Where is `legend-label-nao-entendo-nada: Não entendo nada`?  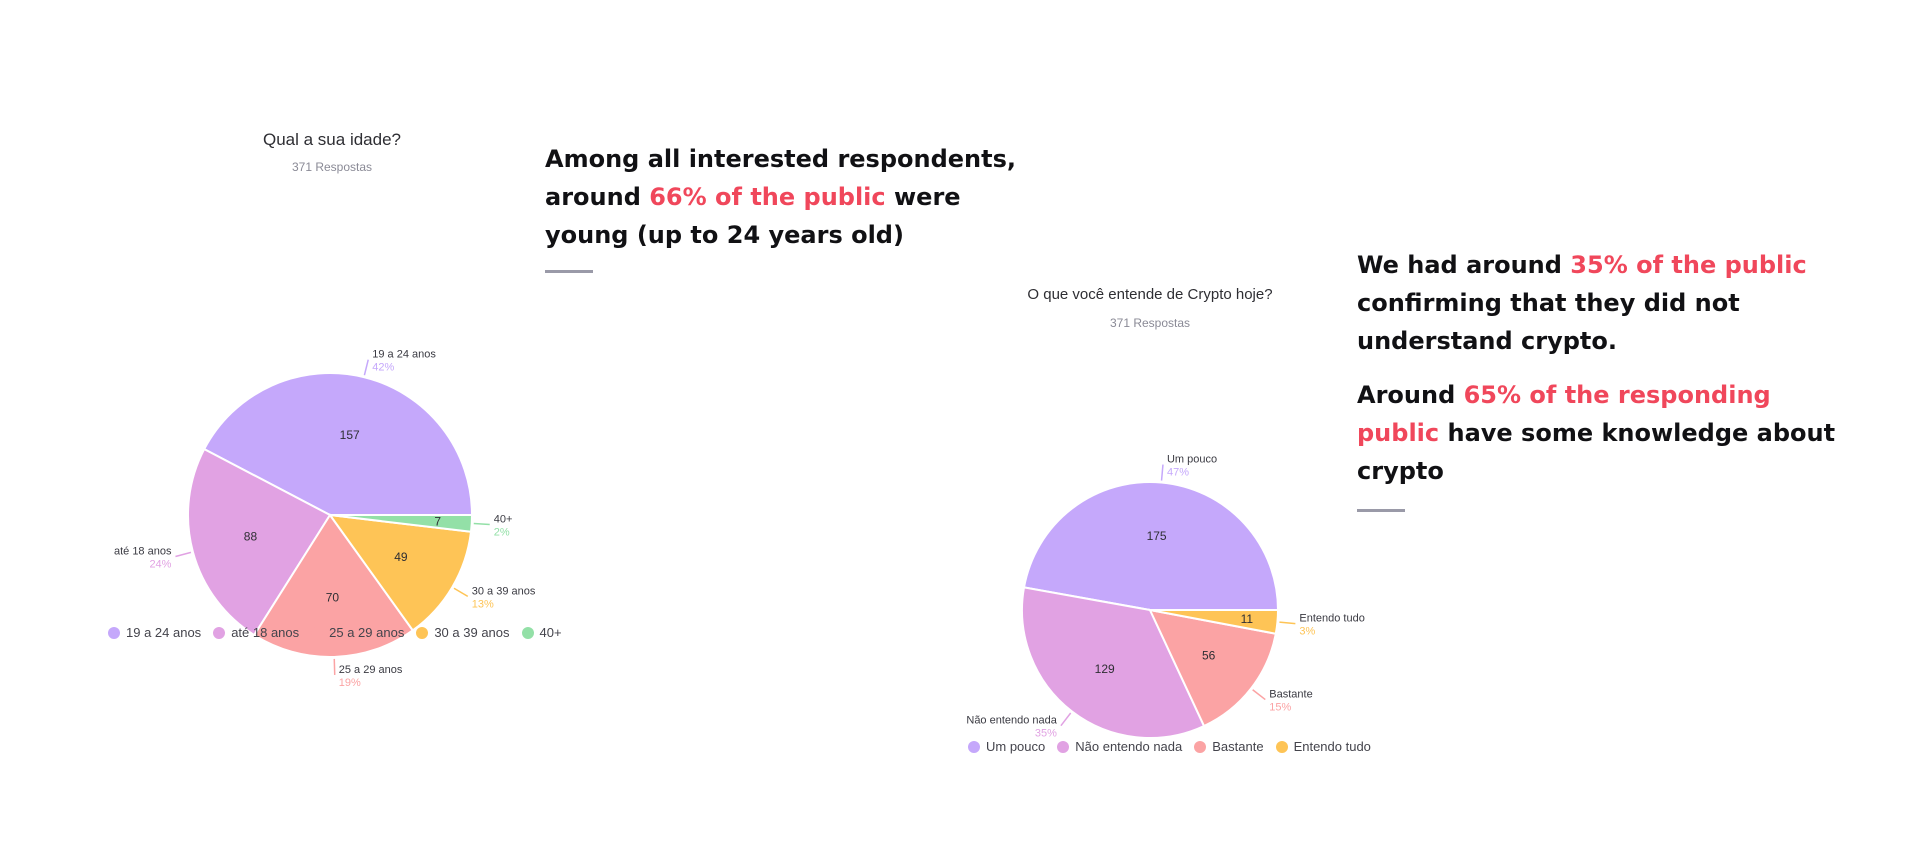 legend-label-nao-entendo-nada: Não entendo nada is located at coordinates (1129, 746).